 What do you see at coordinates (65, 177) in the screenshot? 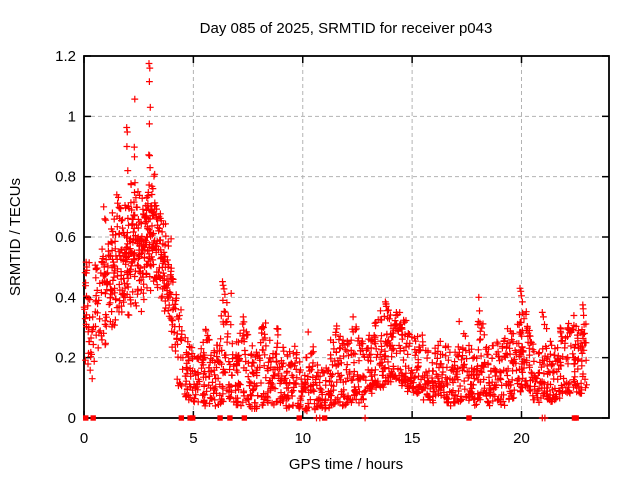
I see `y-tick-label: 0.8` at bounding box center [65, 177].